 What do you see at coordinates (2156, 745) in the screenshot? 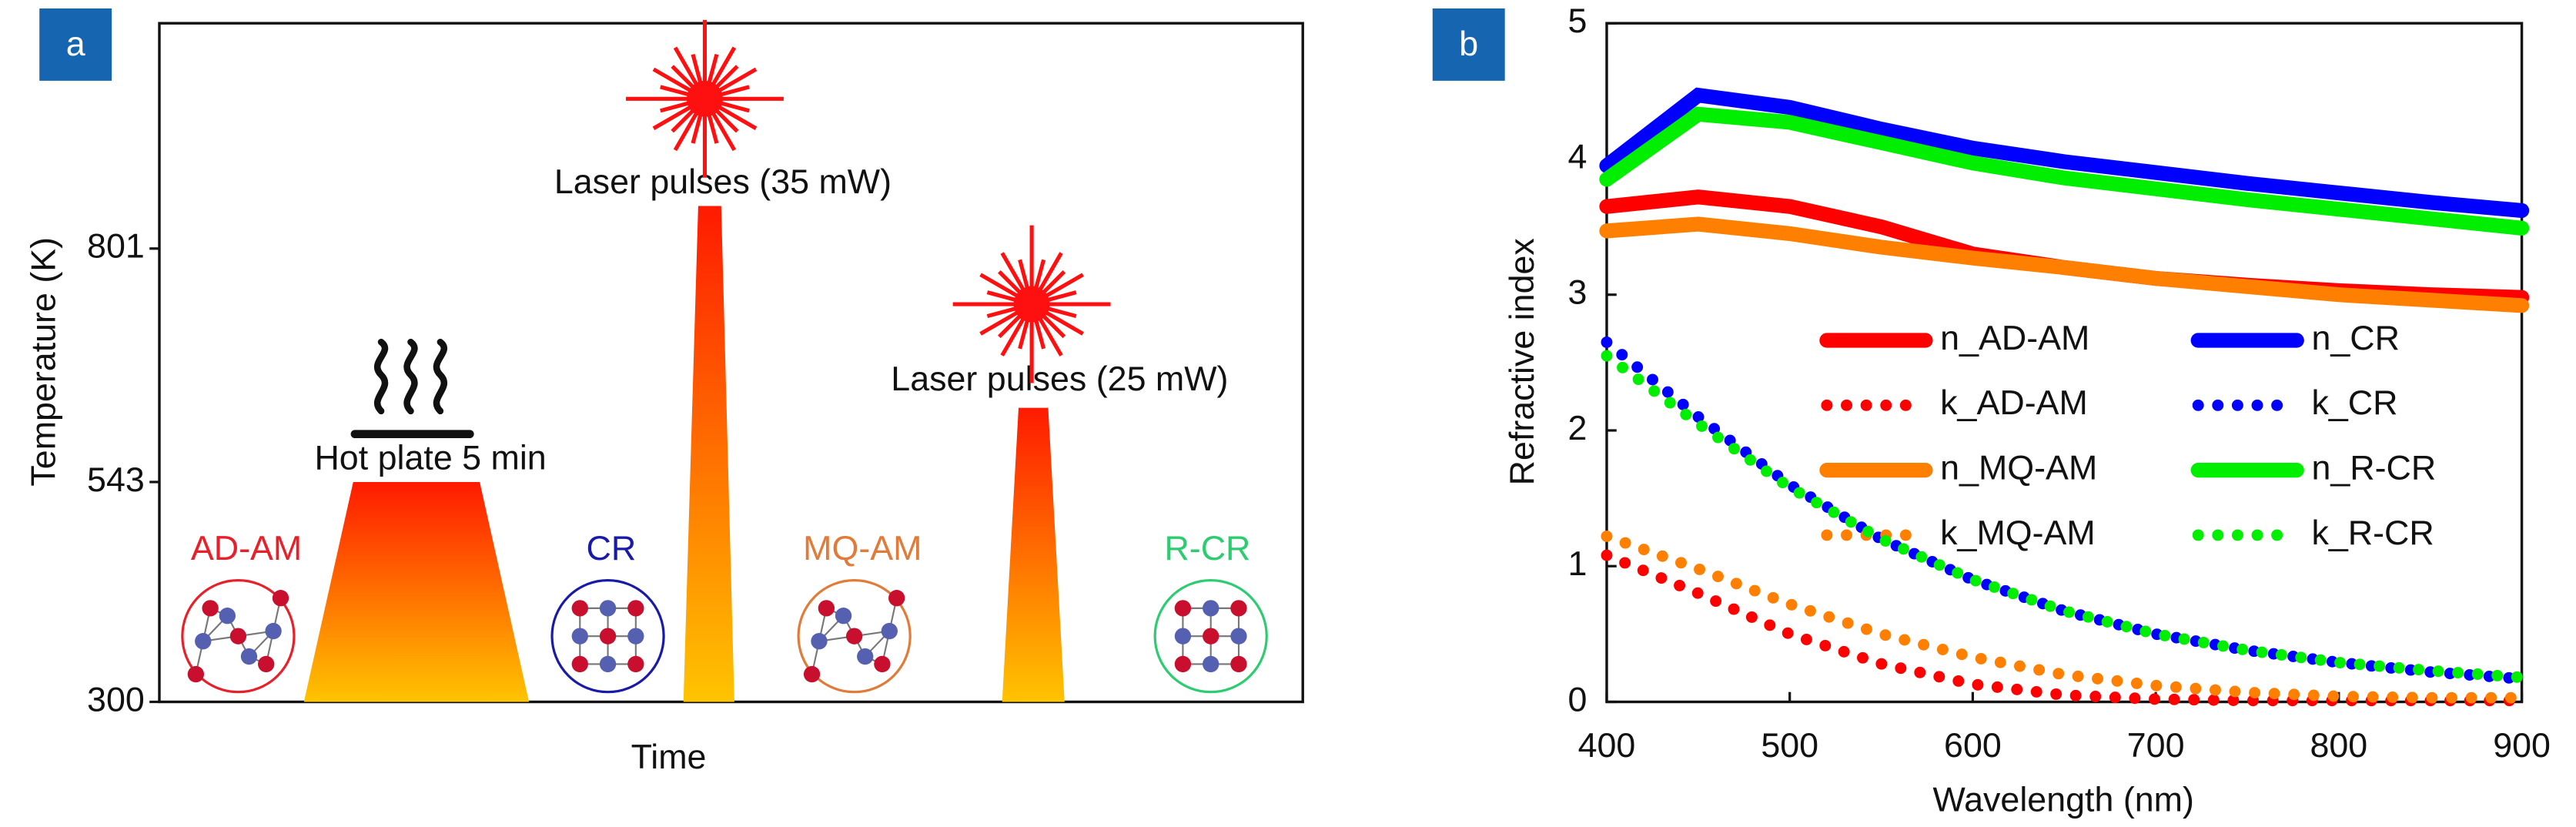
I see `x-tick-label: 700` at bounding box center [2156, 745].